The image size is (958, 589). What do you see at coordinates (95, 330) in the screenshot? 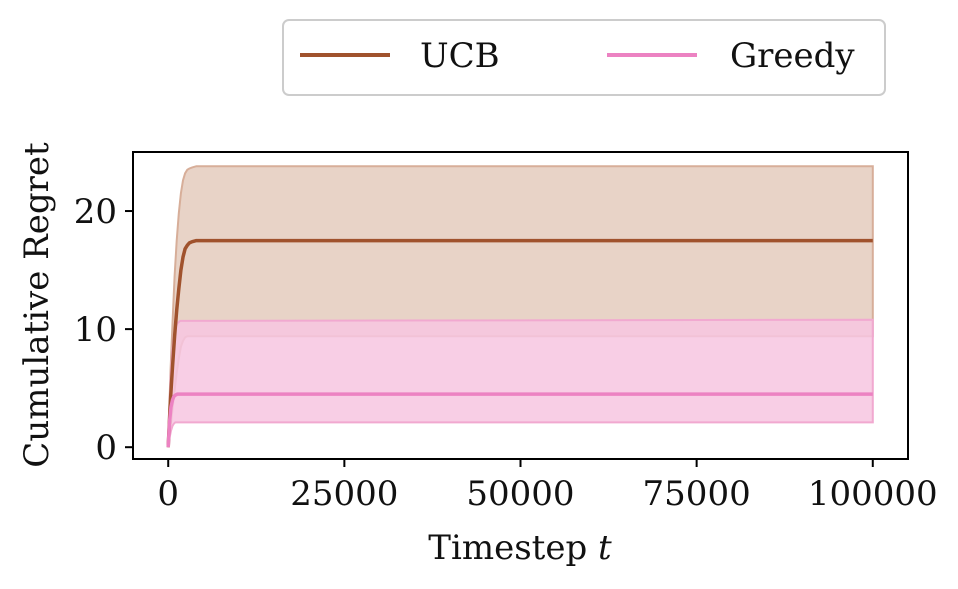
I see `y-tick-label: 10` at bounding box center [95, 330].